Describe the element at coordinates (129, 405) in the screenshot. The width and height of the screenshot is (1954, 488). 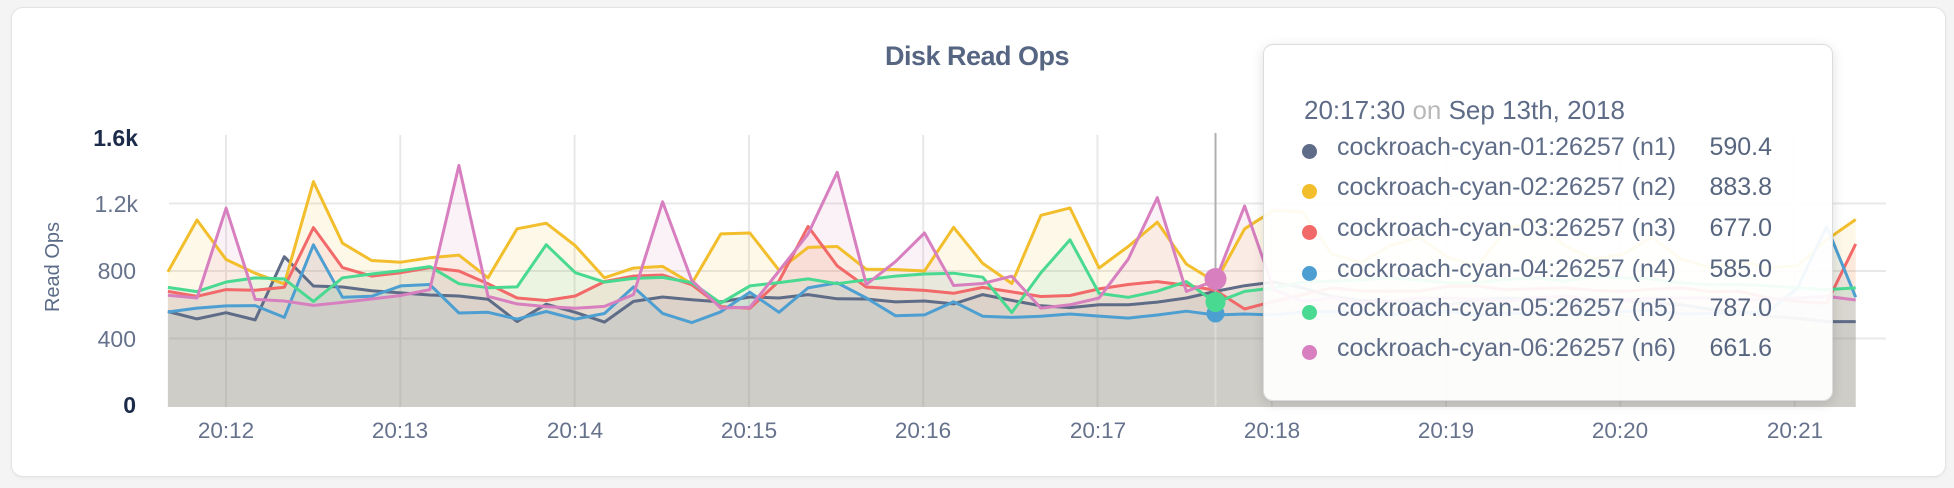
I see `svg-text: 0` at that location.